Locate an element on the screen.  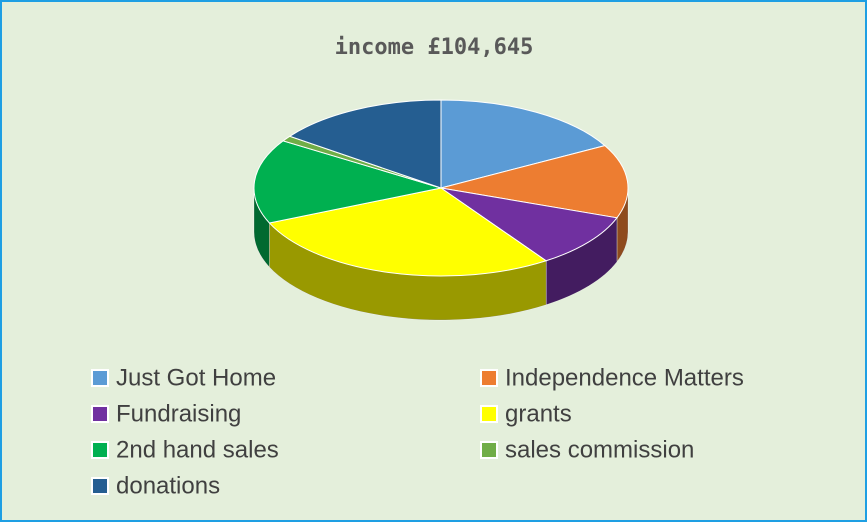
chart-title: income £104,645 is located at coordinates (434, 47).